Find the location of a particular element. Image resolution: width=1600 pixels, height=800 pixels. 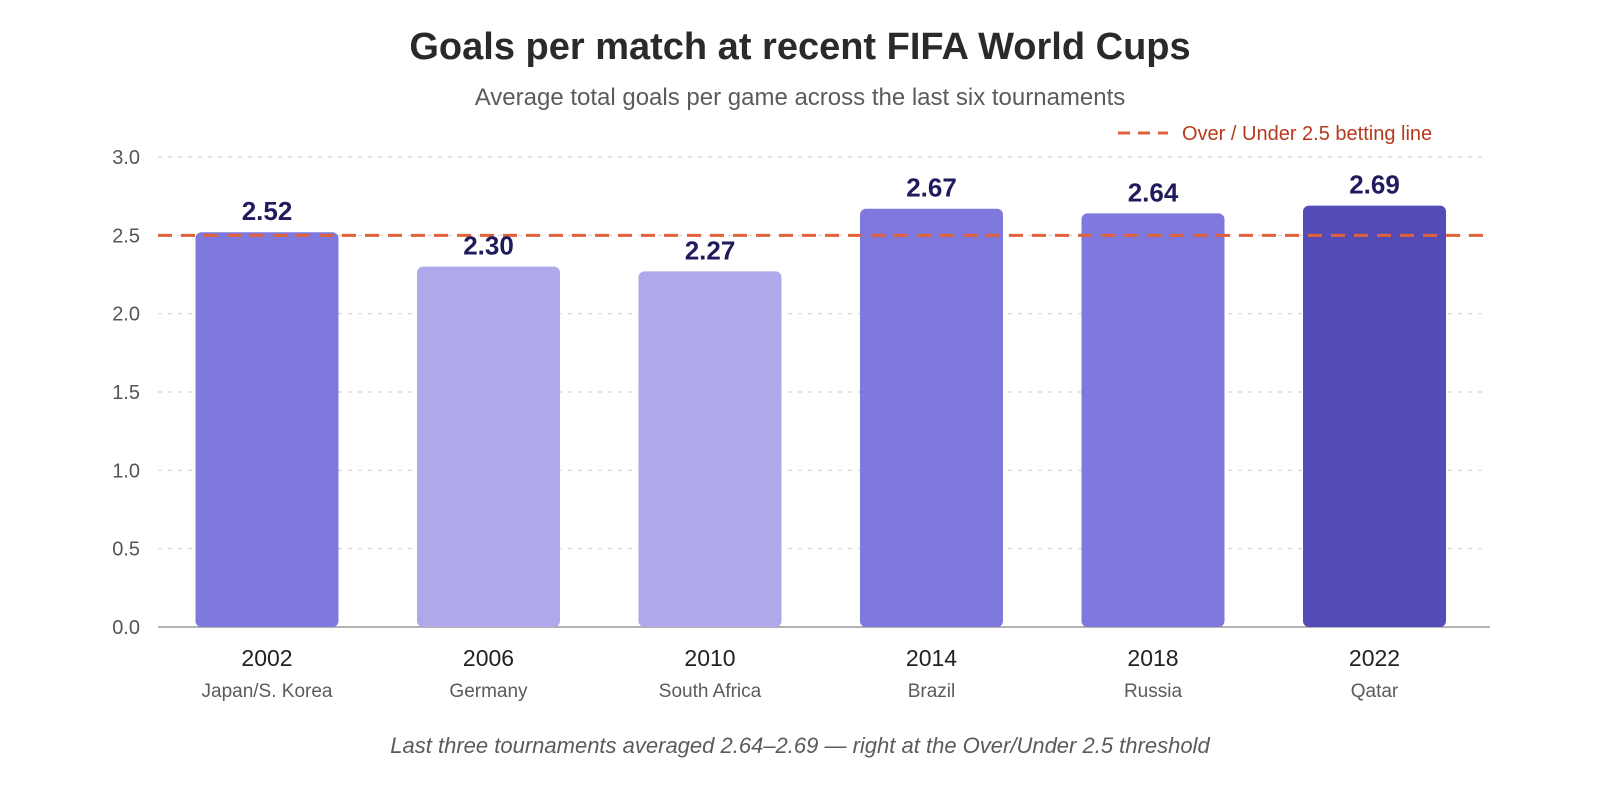

bar-2006 is located at coordinates (488, 446).